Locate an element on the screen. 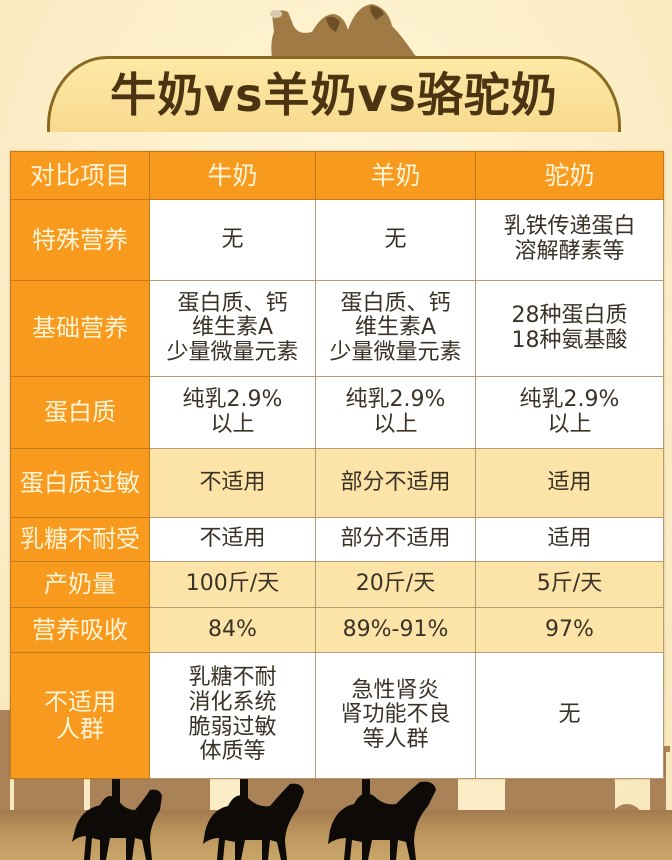  goat-cell: 纯乳2.9% 以上 is located at coordinates (395, 412).